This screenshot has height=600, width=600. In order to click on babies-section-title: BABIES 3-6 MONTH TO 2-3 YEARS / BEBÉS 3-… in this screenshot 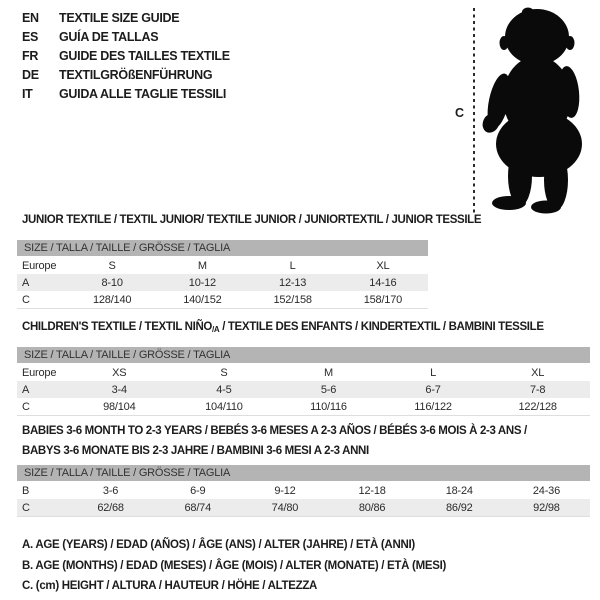, I will do `click(274, 441)`.